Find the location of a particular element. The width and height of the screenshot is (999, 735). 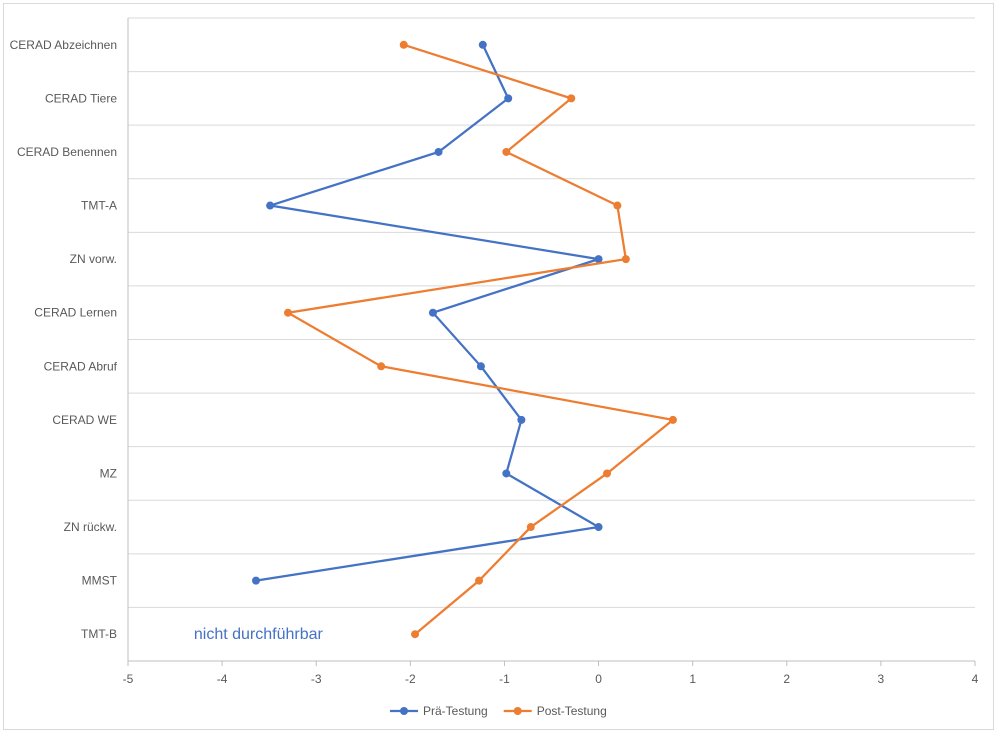

x-tick-label: 3 is located at coordinates (881, 679).